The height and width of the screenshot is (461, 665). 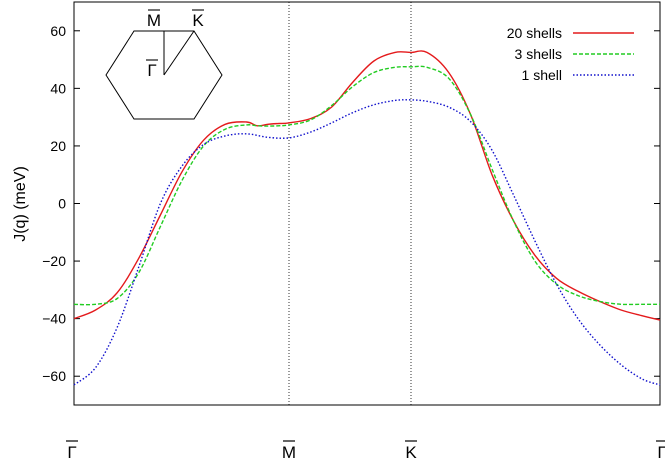 I want to click on x-tick-3: Γ, so click(x=660, y=450).